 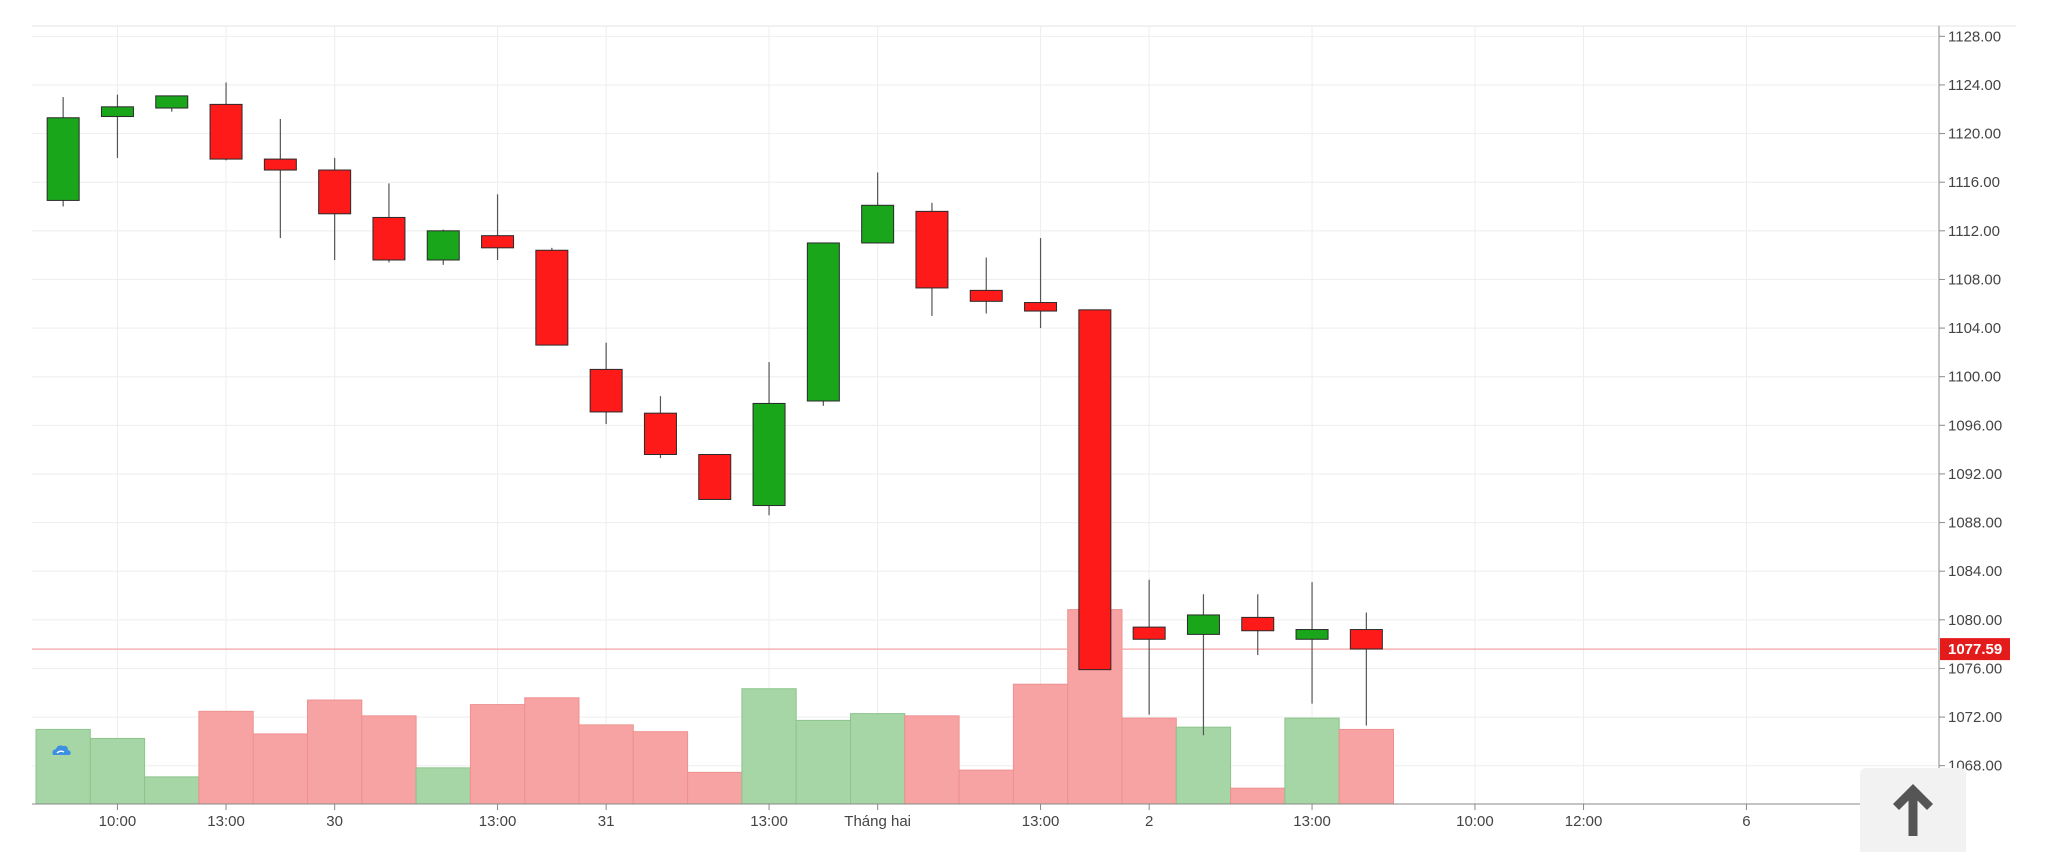 I want to click on y-tick-label: 1076.00, so click(x=1975, y=668).